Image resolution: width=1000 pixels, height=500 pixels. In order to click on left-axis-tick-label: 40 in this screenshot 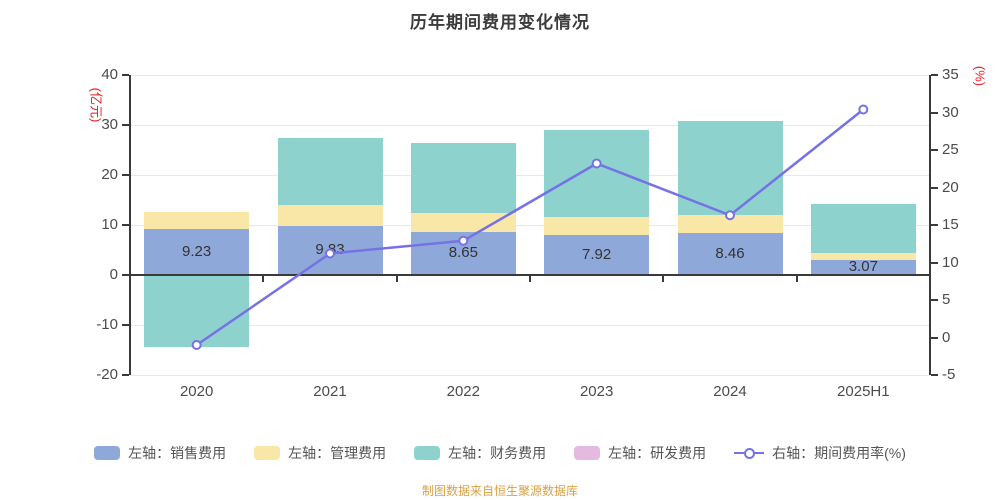, I will do `click(109, 74)`.